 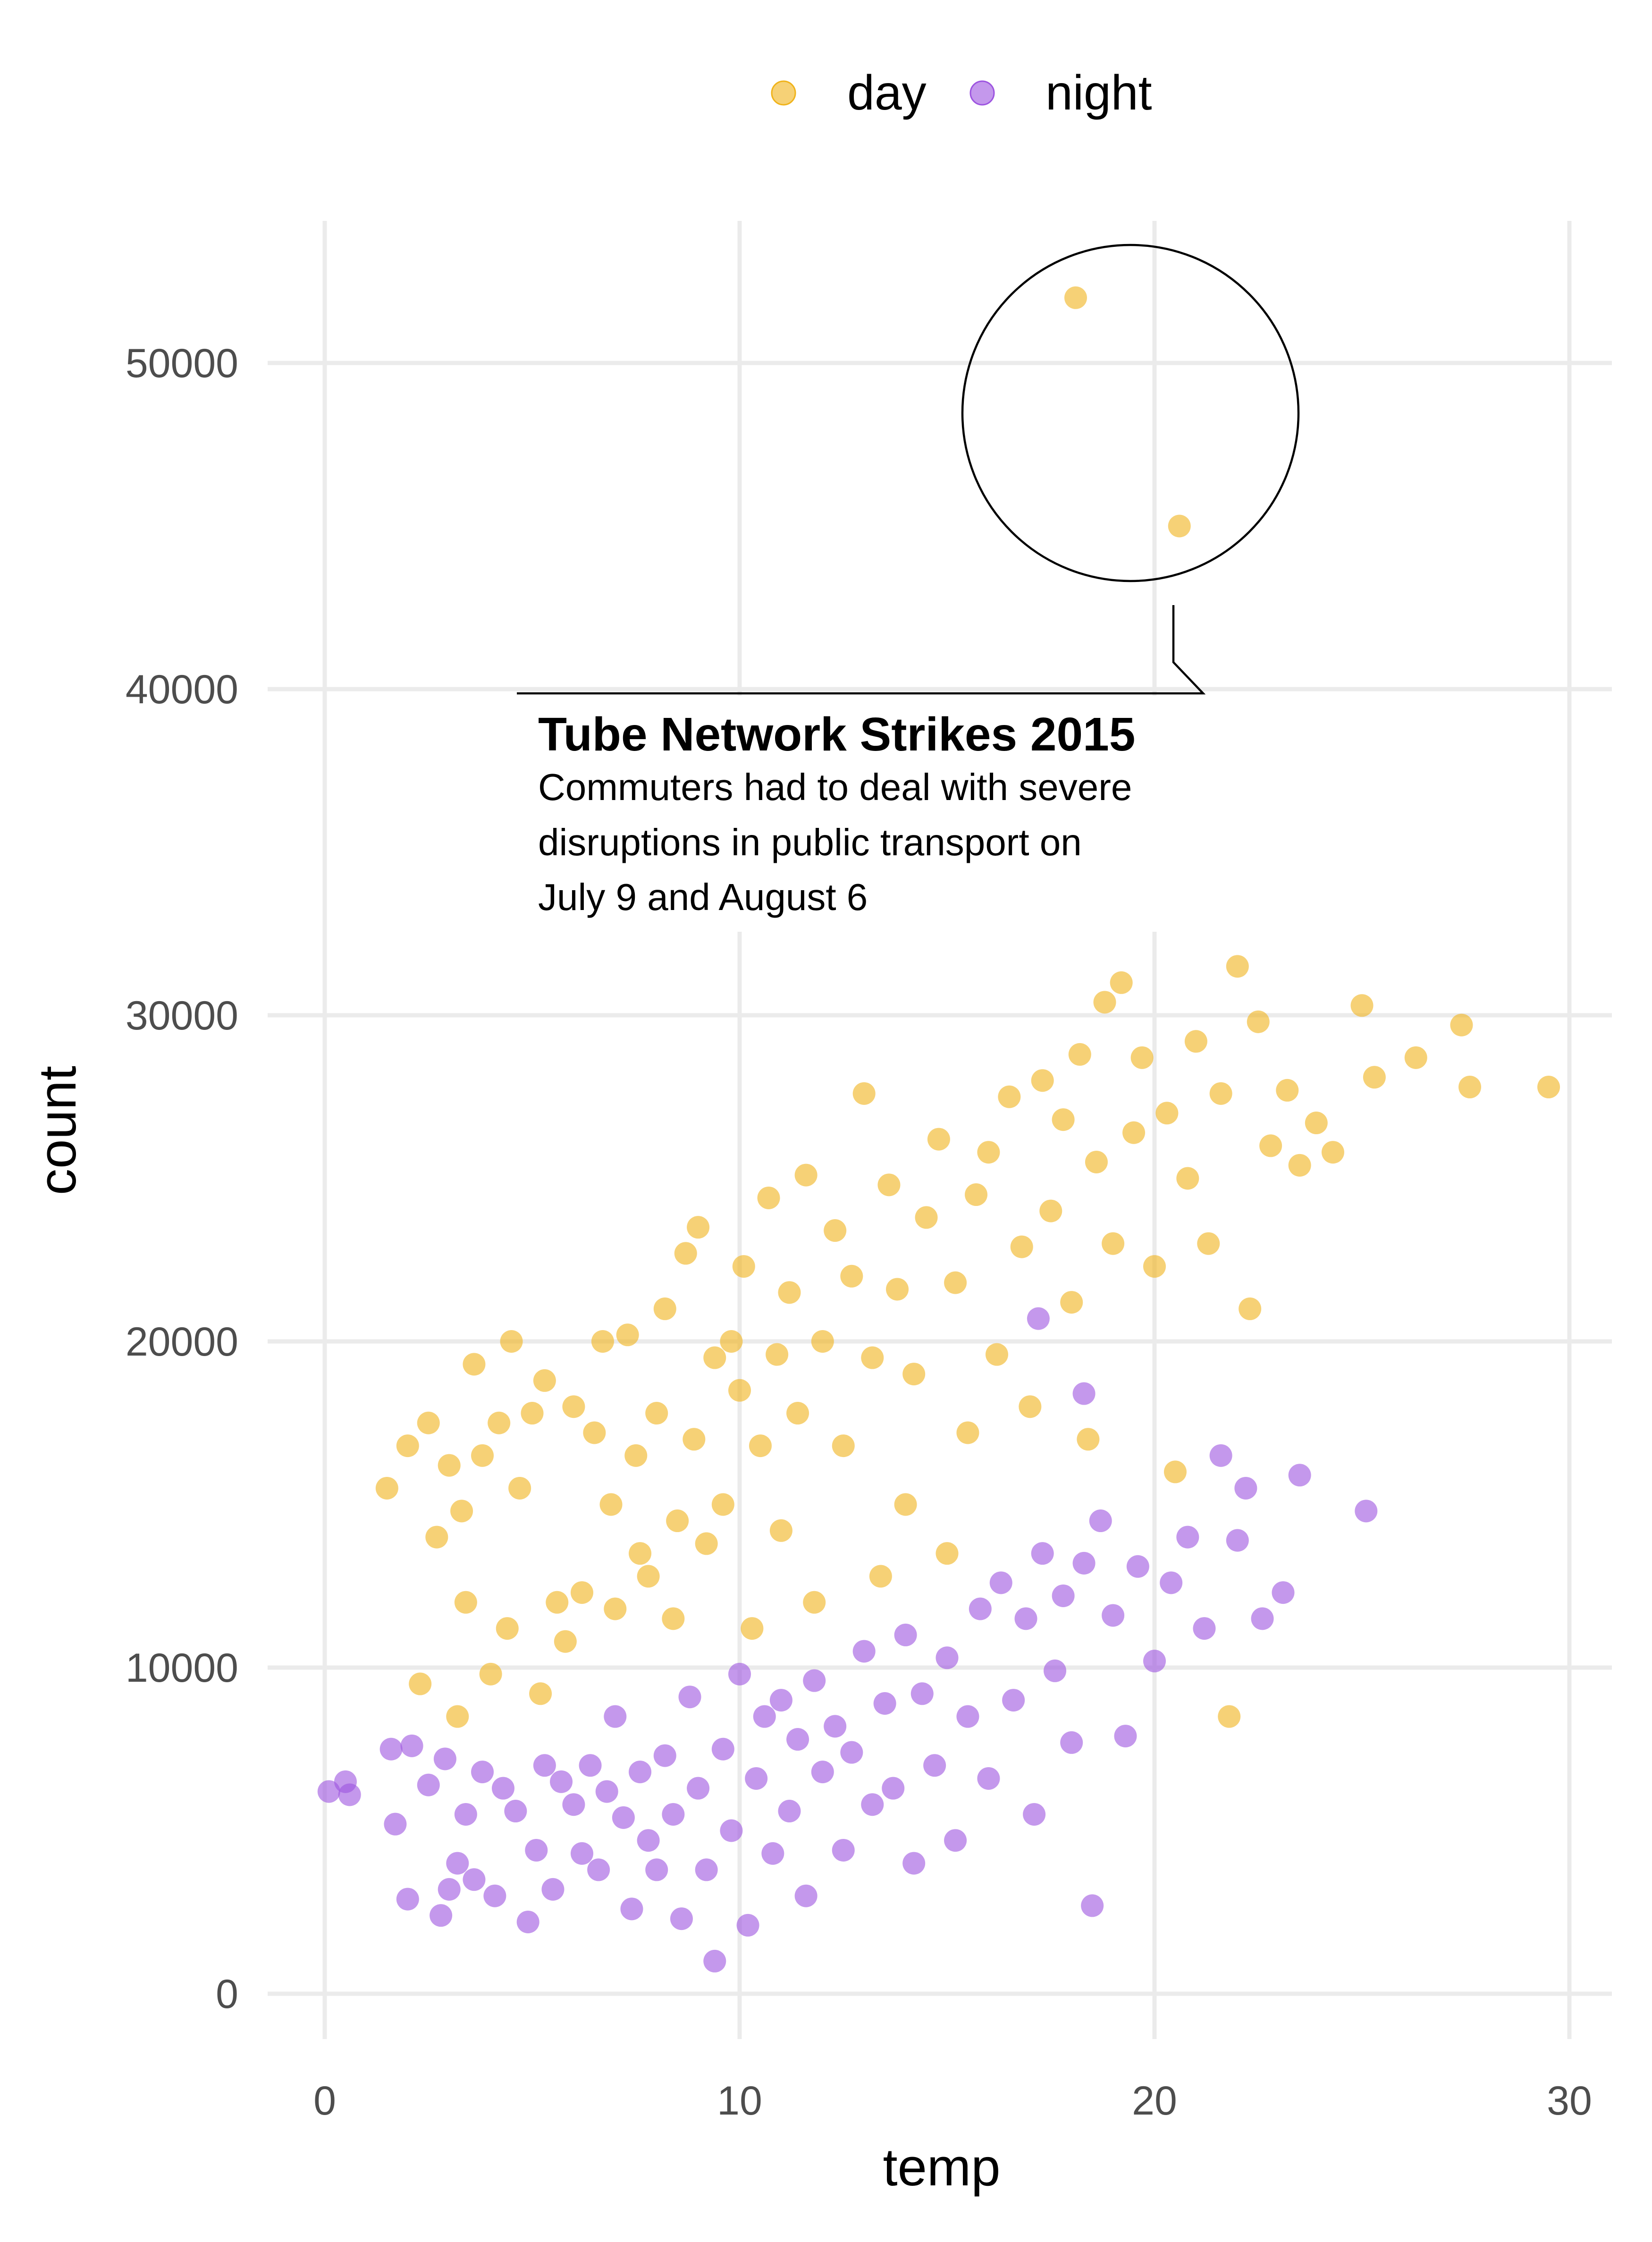 I want to click on y-tick-label: 40000, so click(x=182, y=689).